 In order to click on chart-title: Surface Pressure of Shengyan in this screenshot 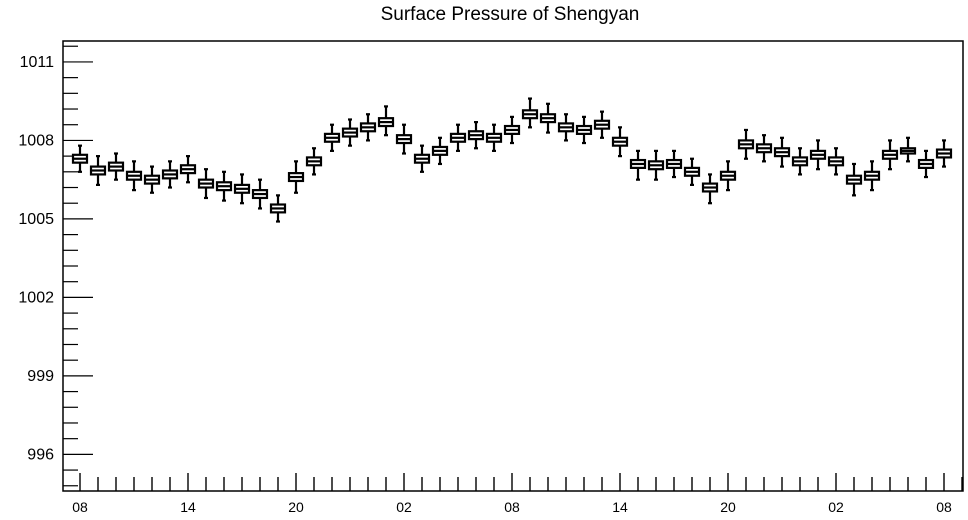, I will do `click(510, 14)`.